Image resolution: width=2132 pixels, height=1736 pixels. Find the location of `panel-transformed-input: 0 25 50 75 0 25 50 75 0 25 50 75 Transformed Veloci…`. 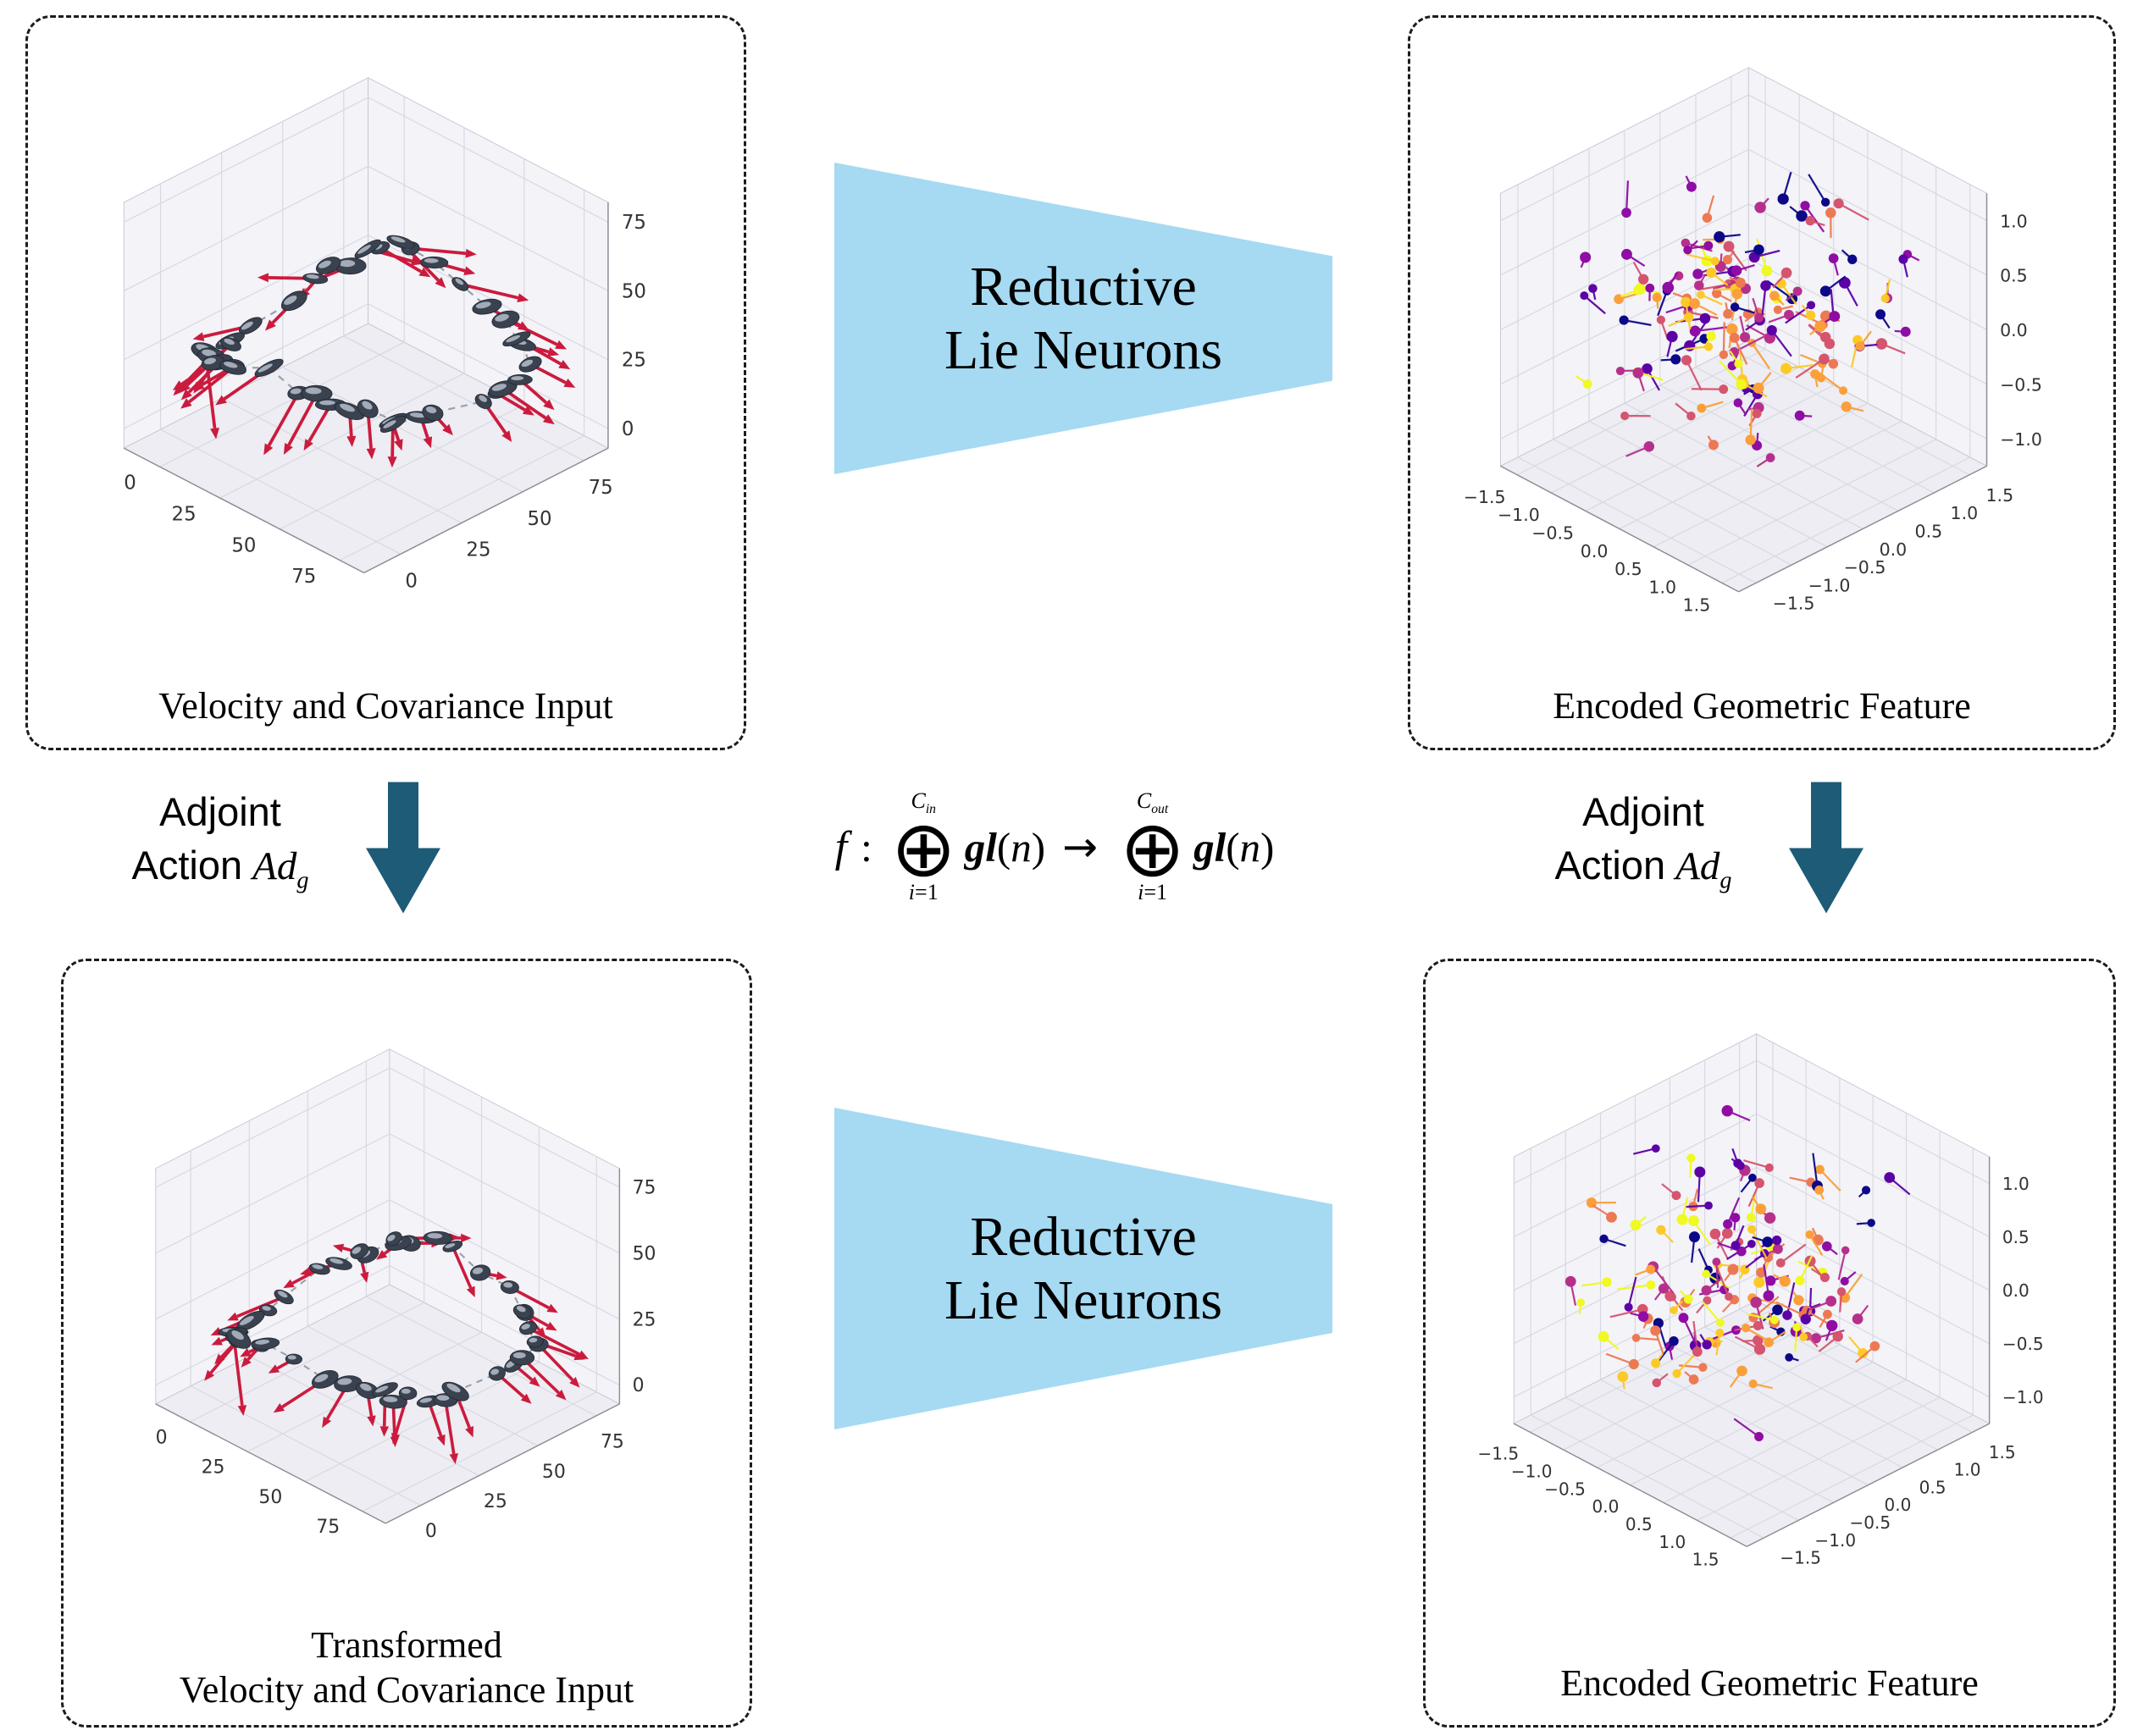

panel-transformed-input: 0 25 50 75 0 25 50 75 0 25 50 75 Transformed Veloci… is located at coordinates (406, 1343).